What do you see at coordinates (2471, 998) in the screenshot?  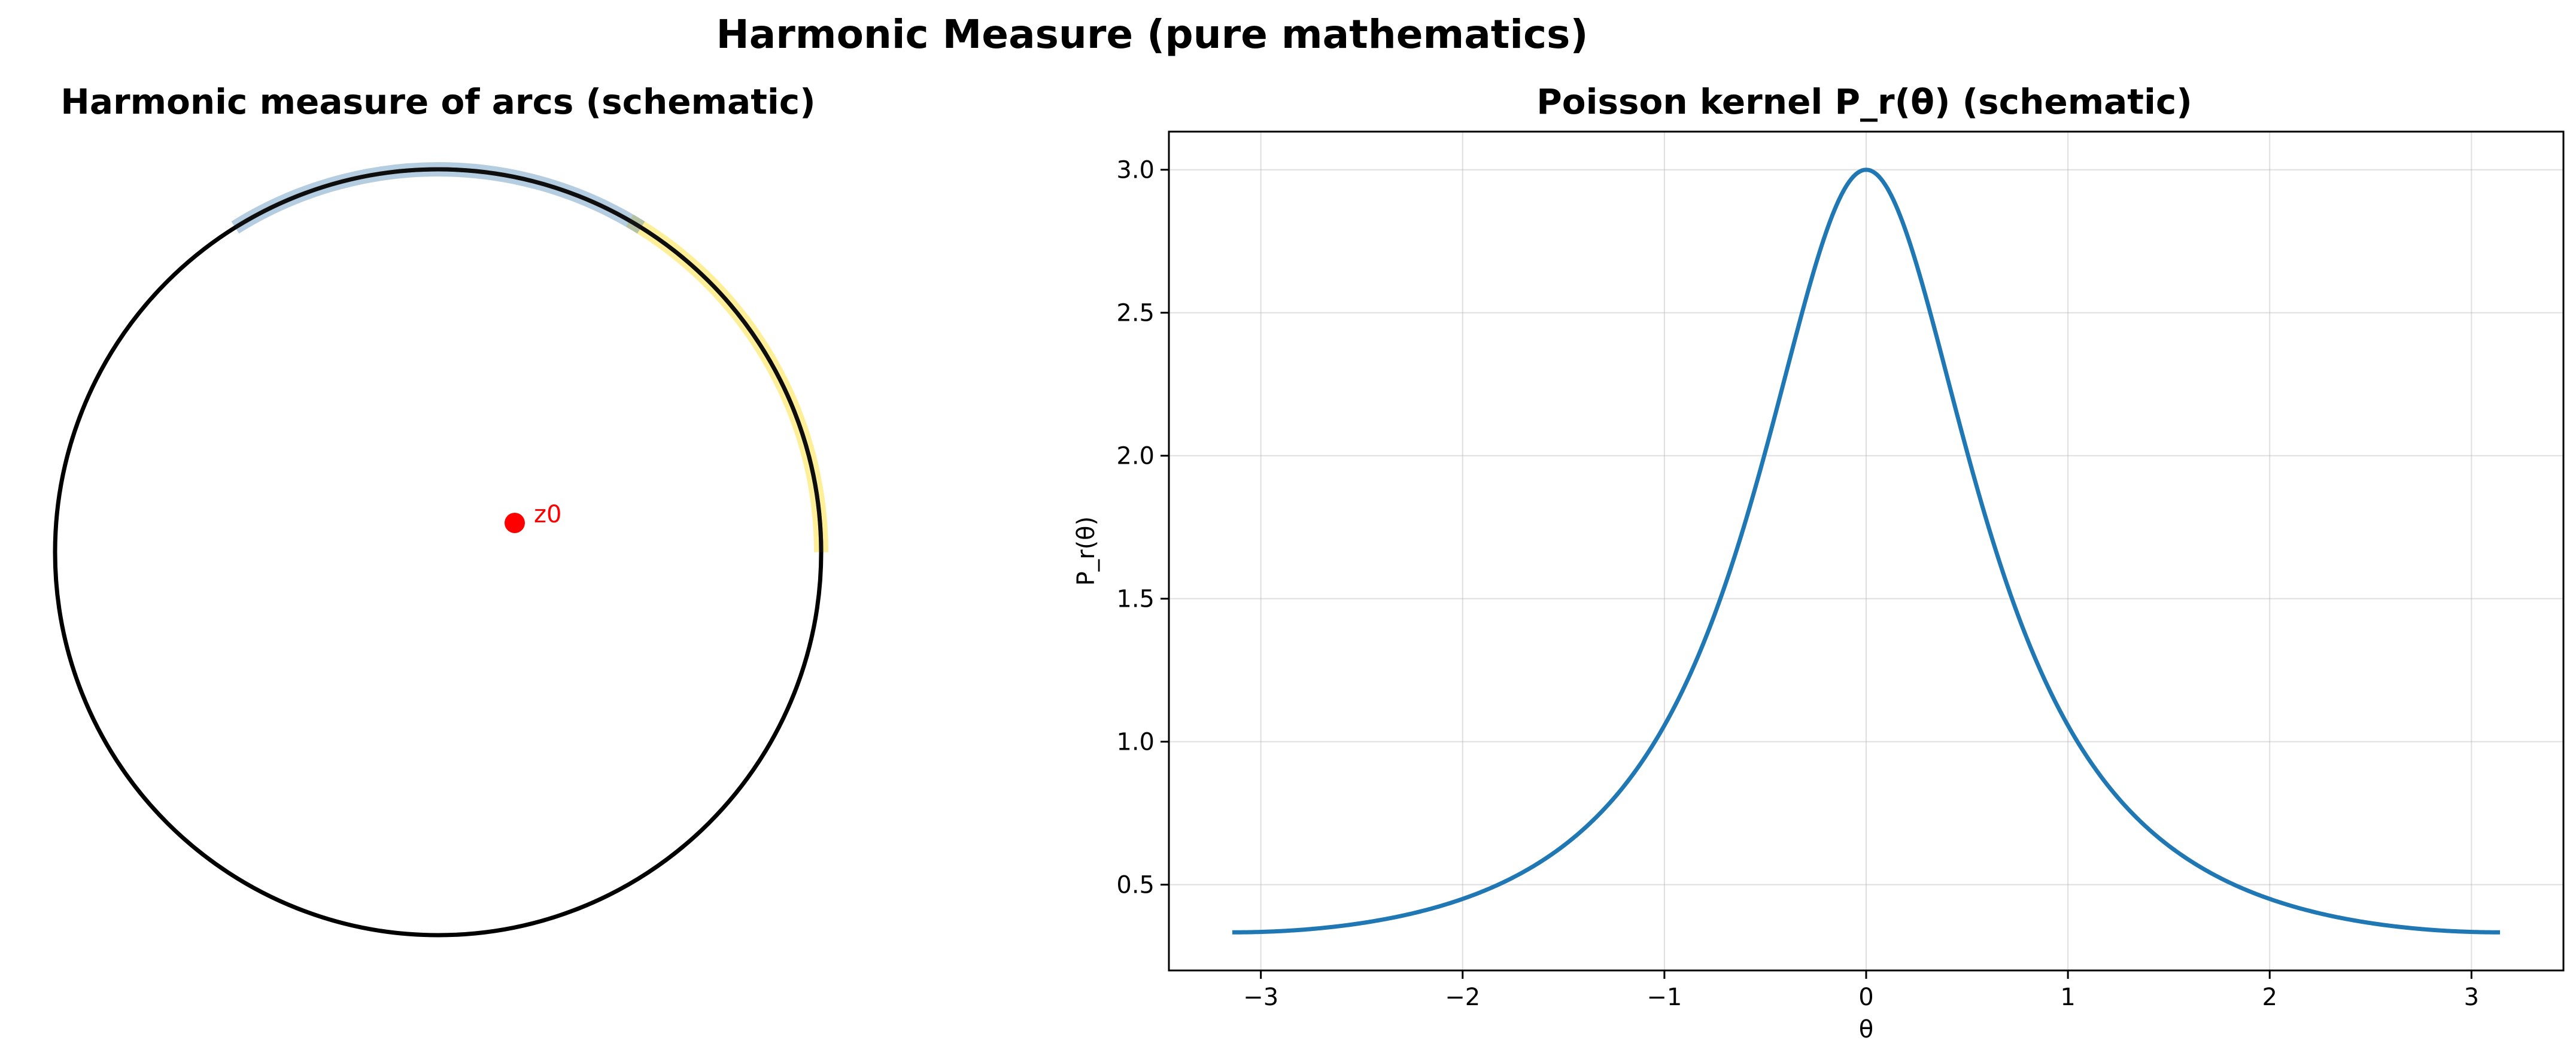 I see `x-tick-label: 3` at bounding box center [2471, 998].